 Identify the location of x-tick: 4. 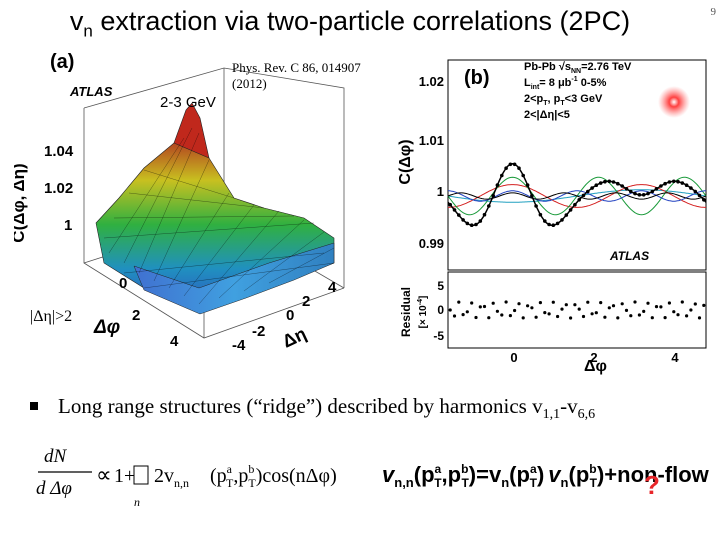
(675, 357).